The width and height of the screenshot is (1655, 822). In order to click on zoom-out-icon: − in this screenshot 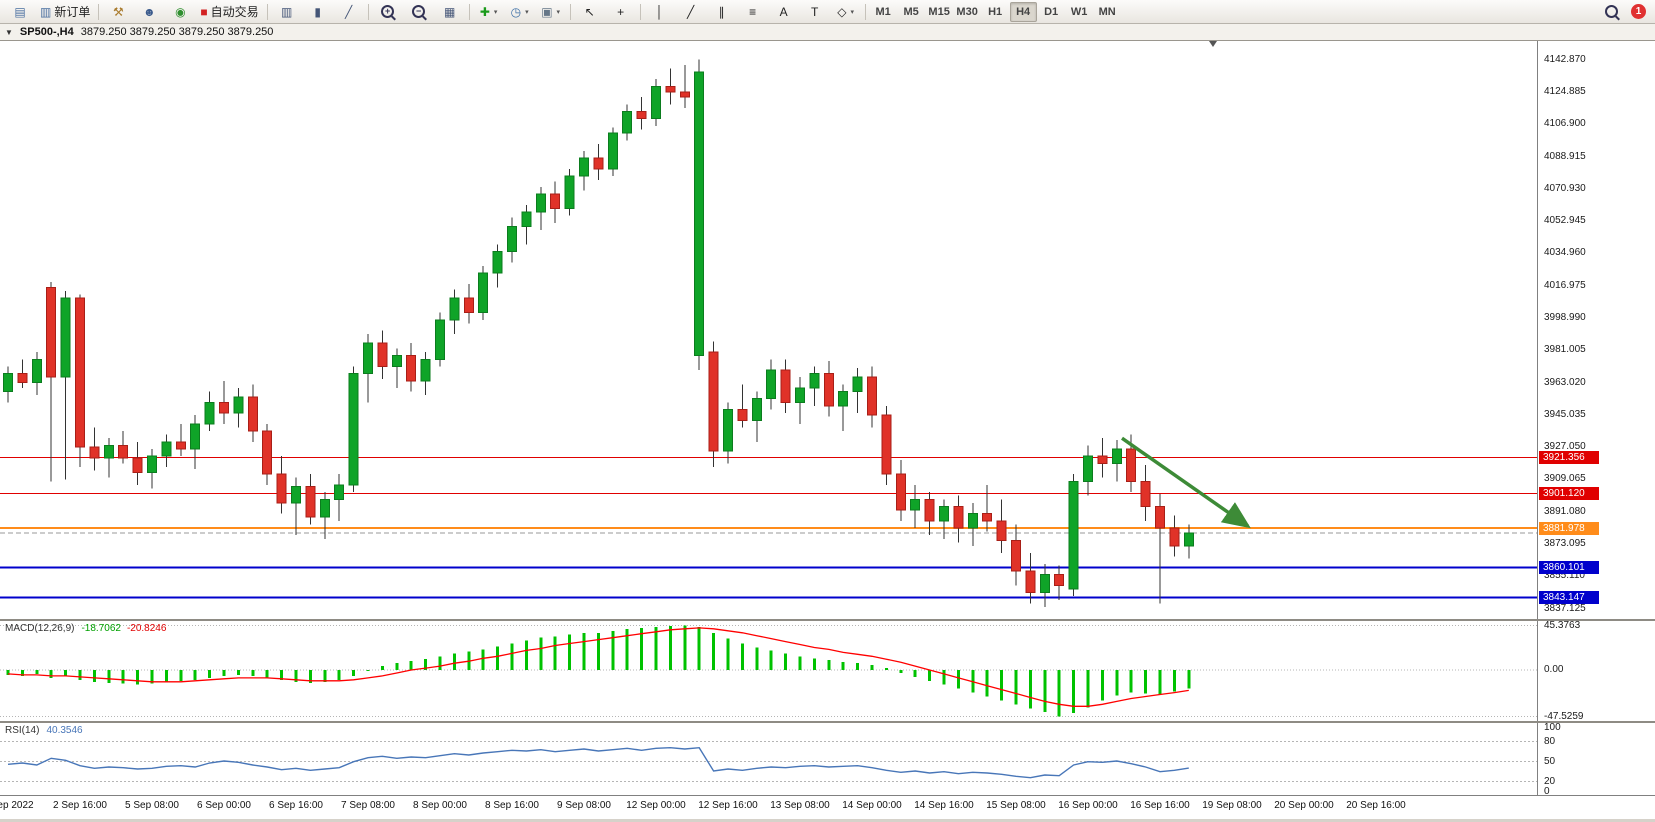, I will do `click(419, 12)`.